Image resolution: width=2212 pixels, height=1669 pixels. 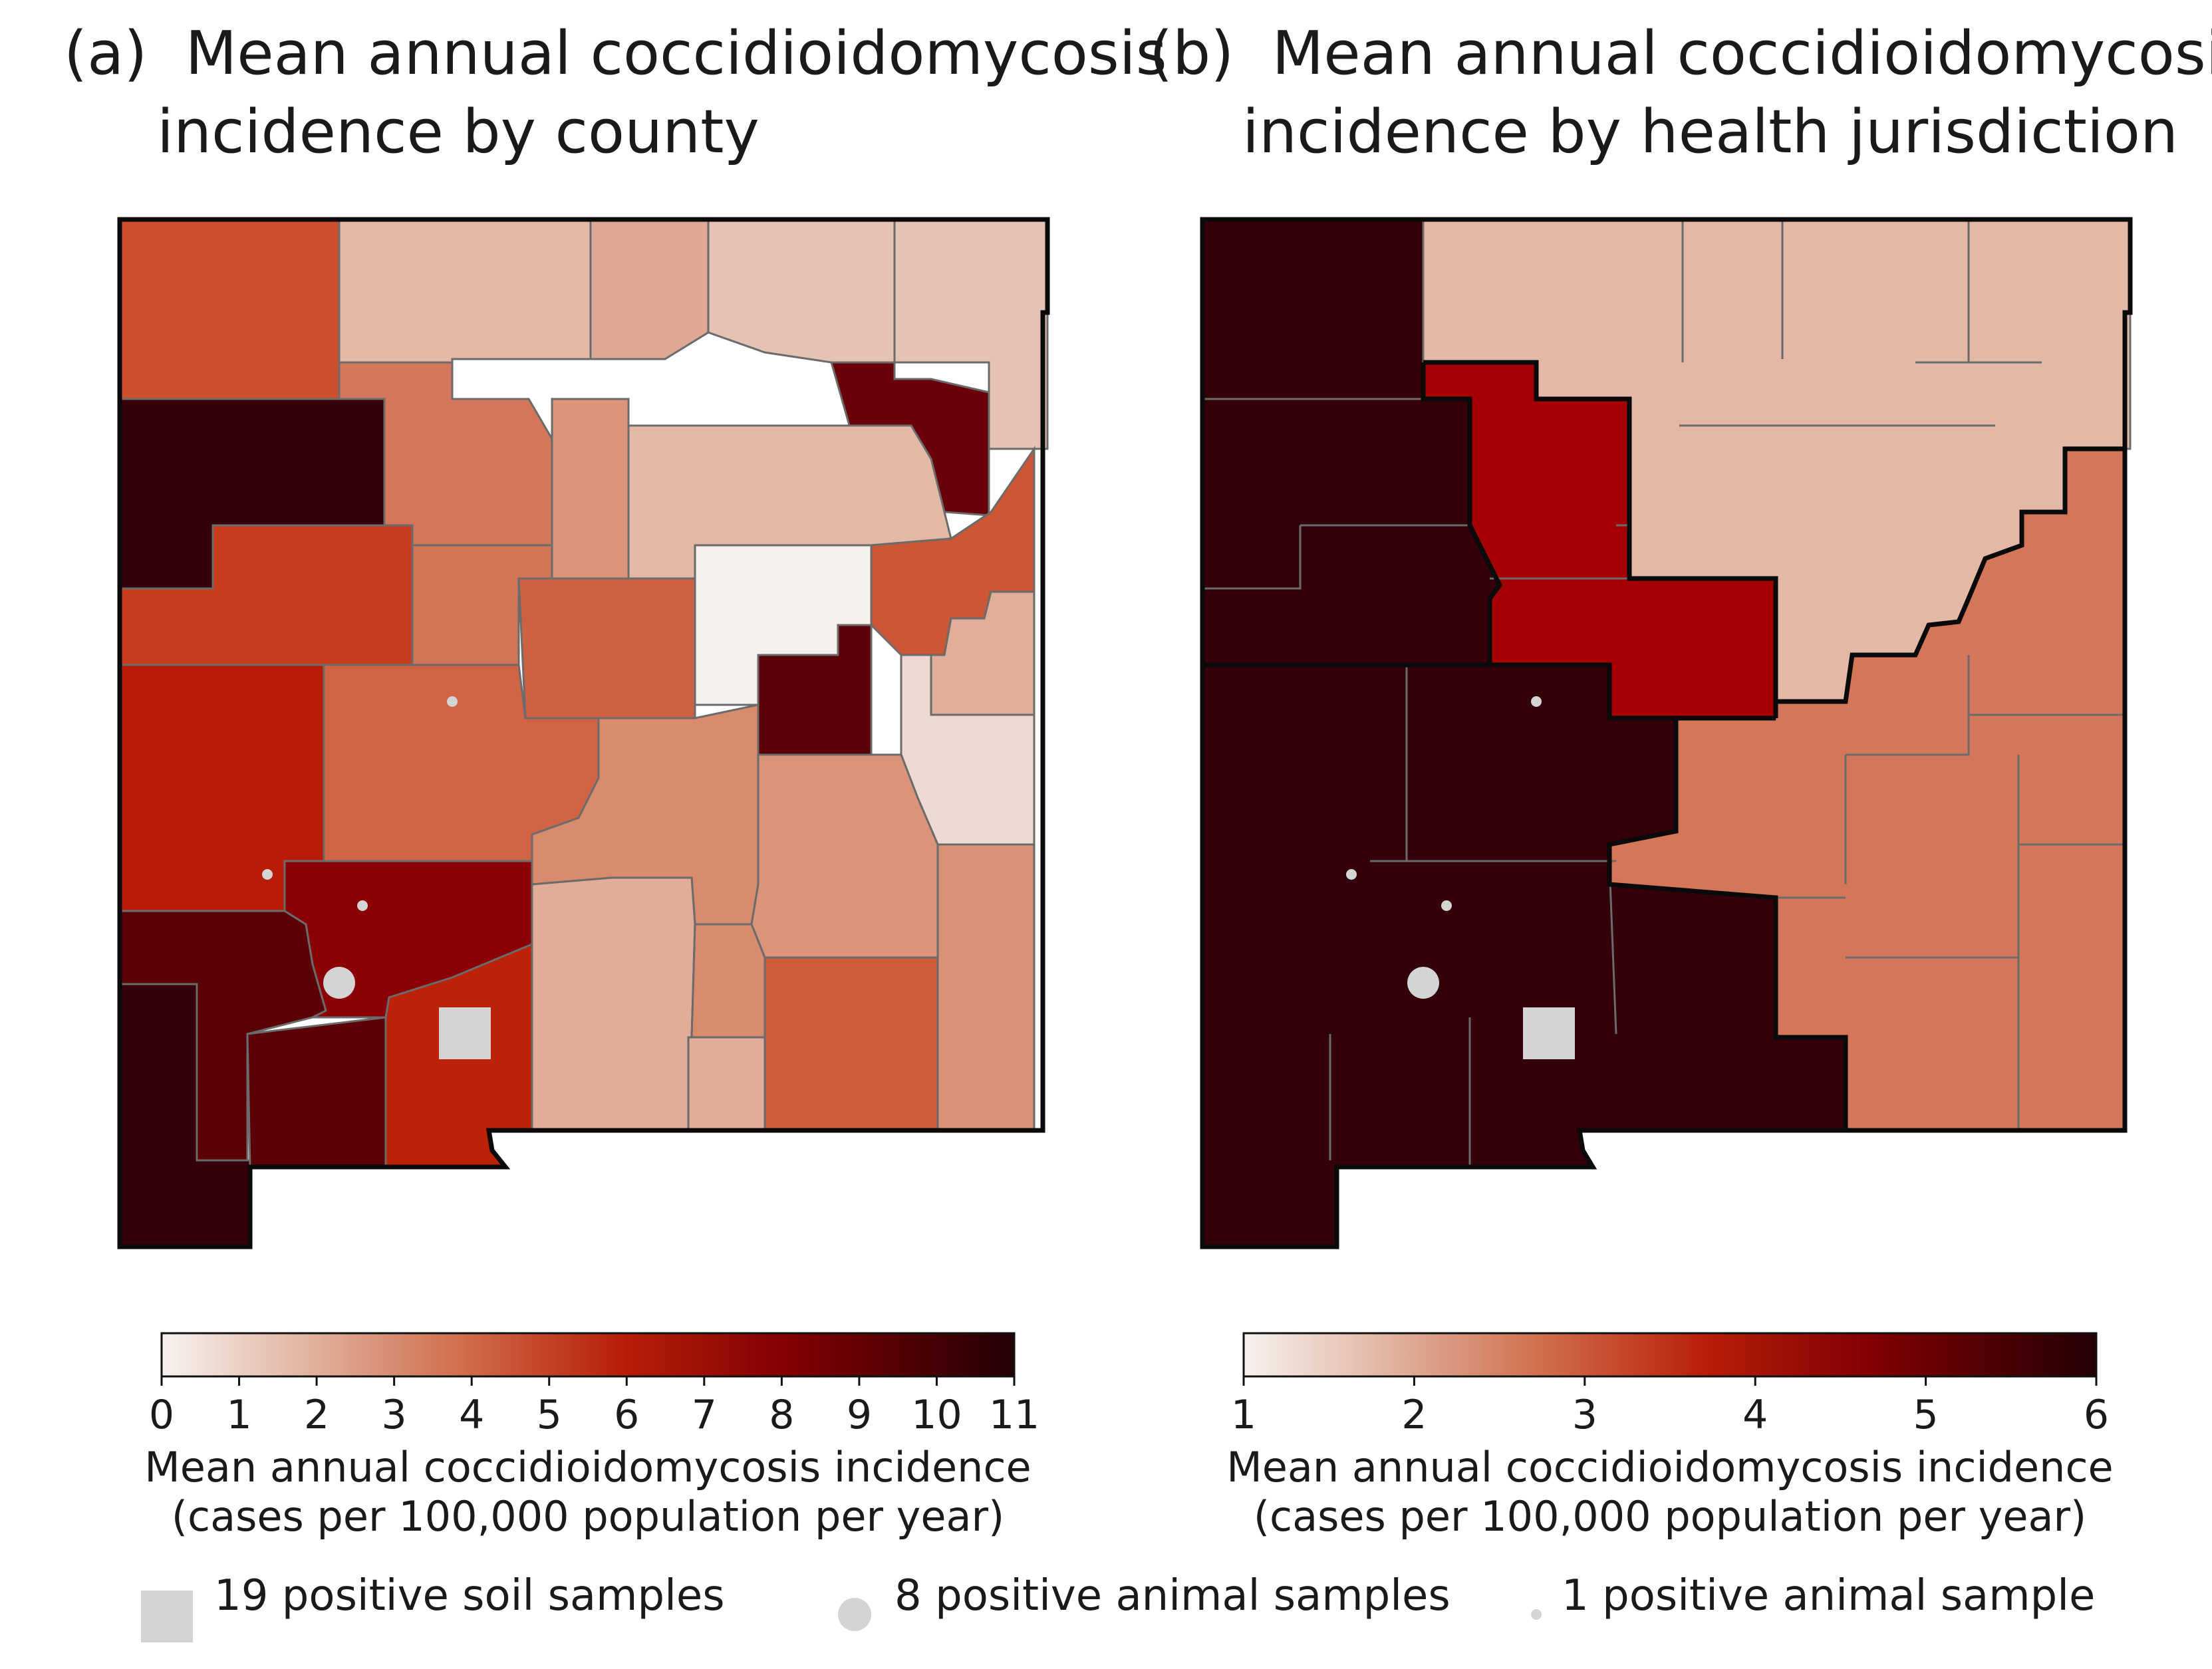 I want to click on county-nw-top, so click(x=244, y=309).